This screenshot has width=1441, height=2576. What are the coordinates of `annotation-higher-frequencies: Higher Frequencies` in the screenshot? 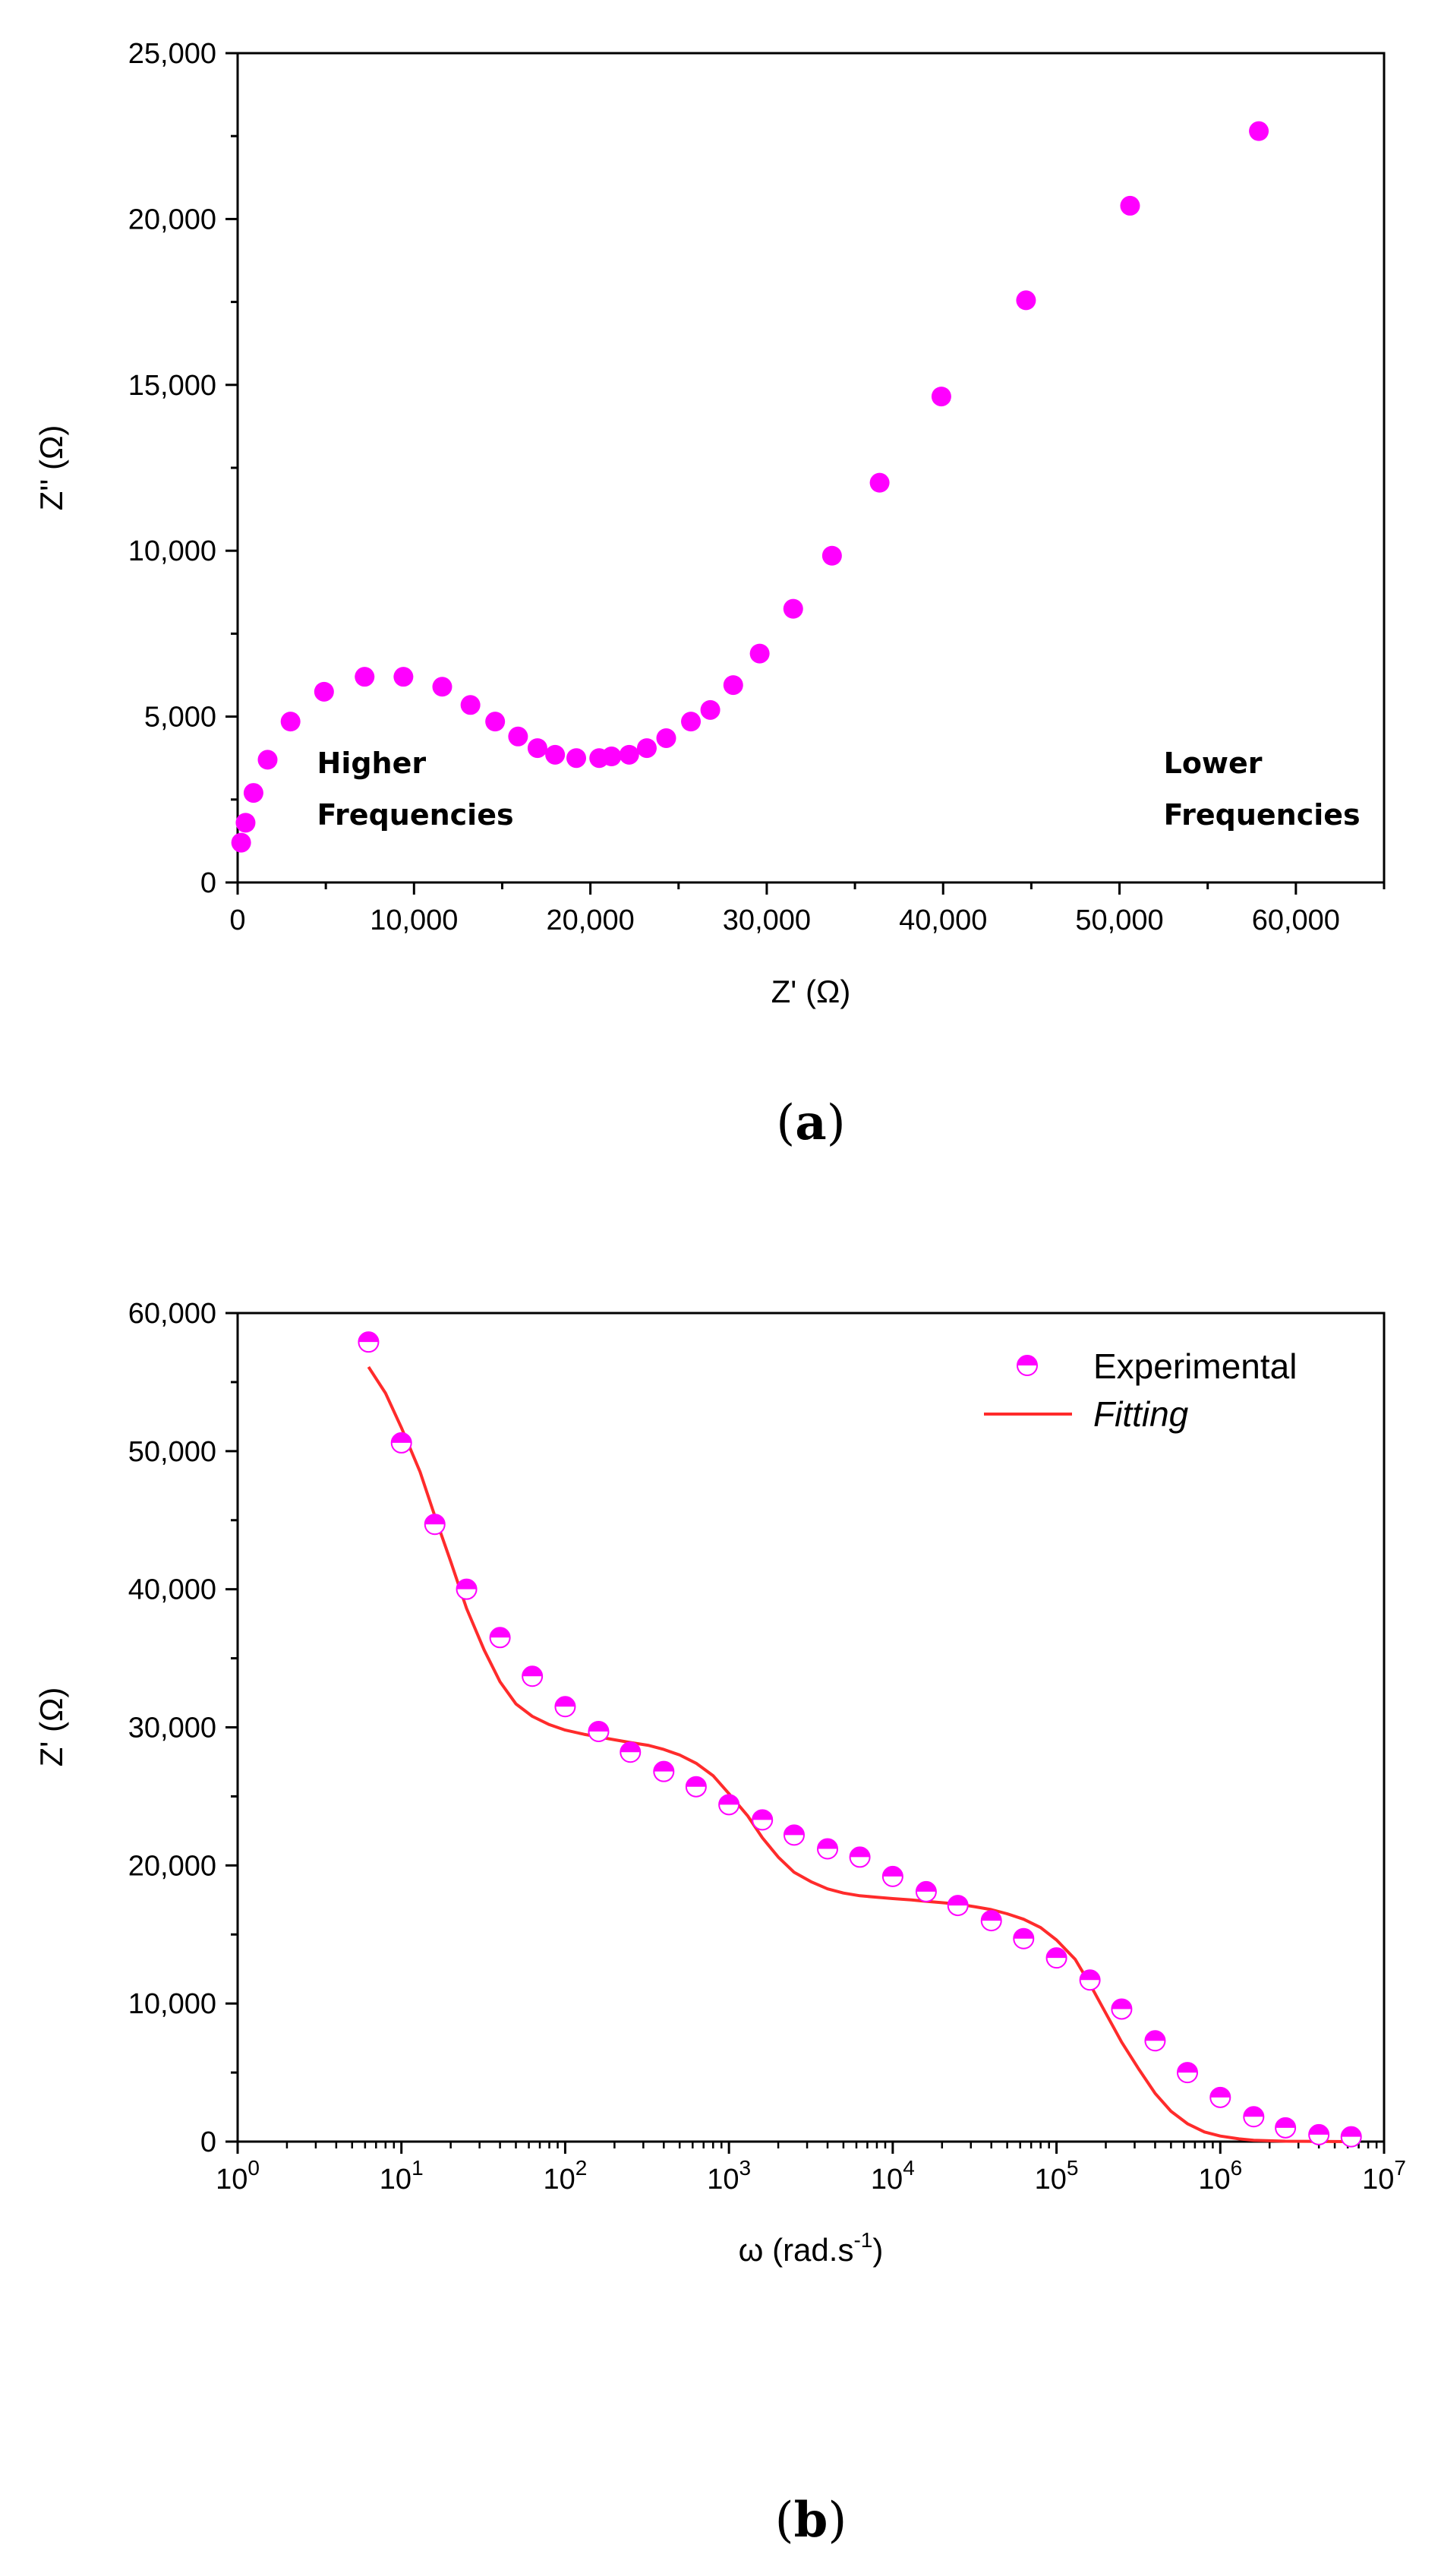 It's located at (415, 789).